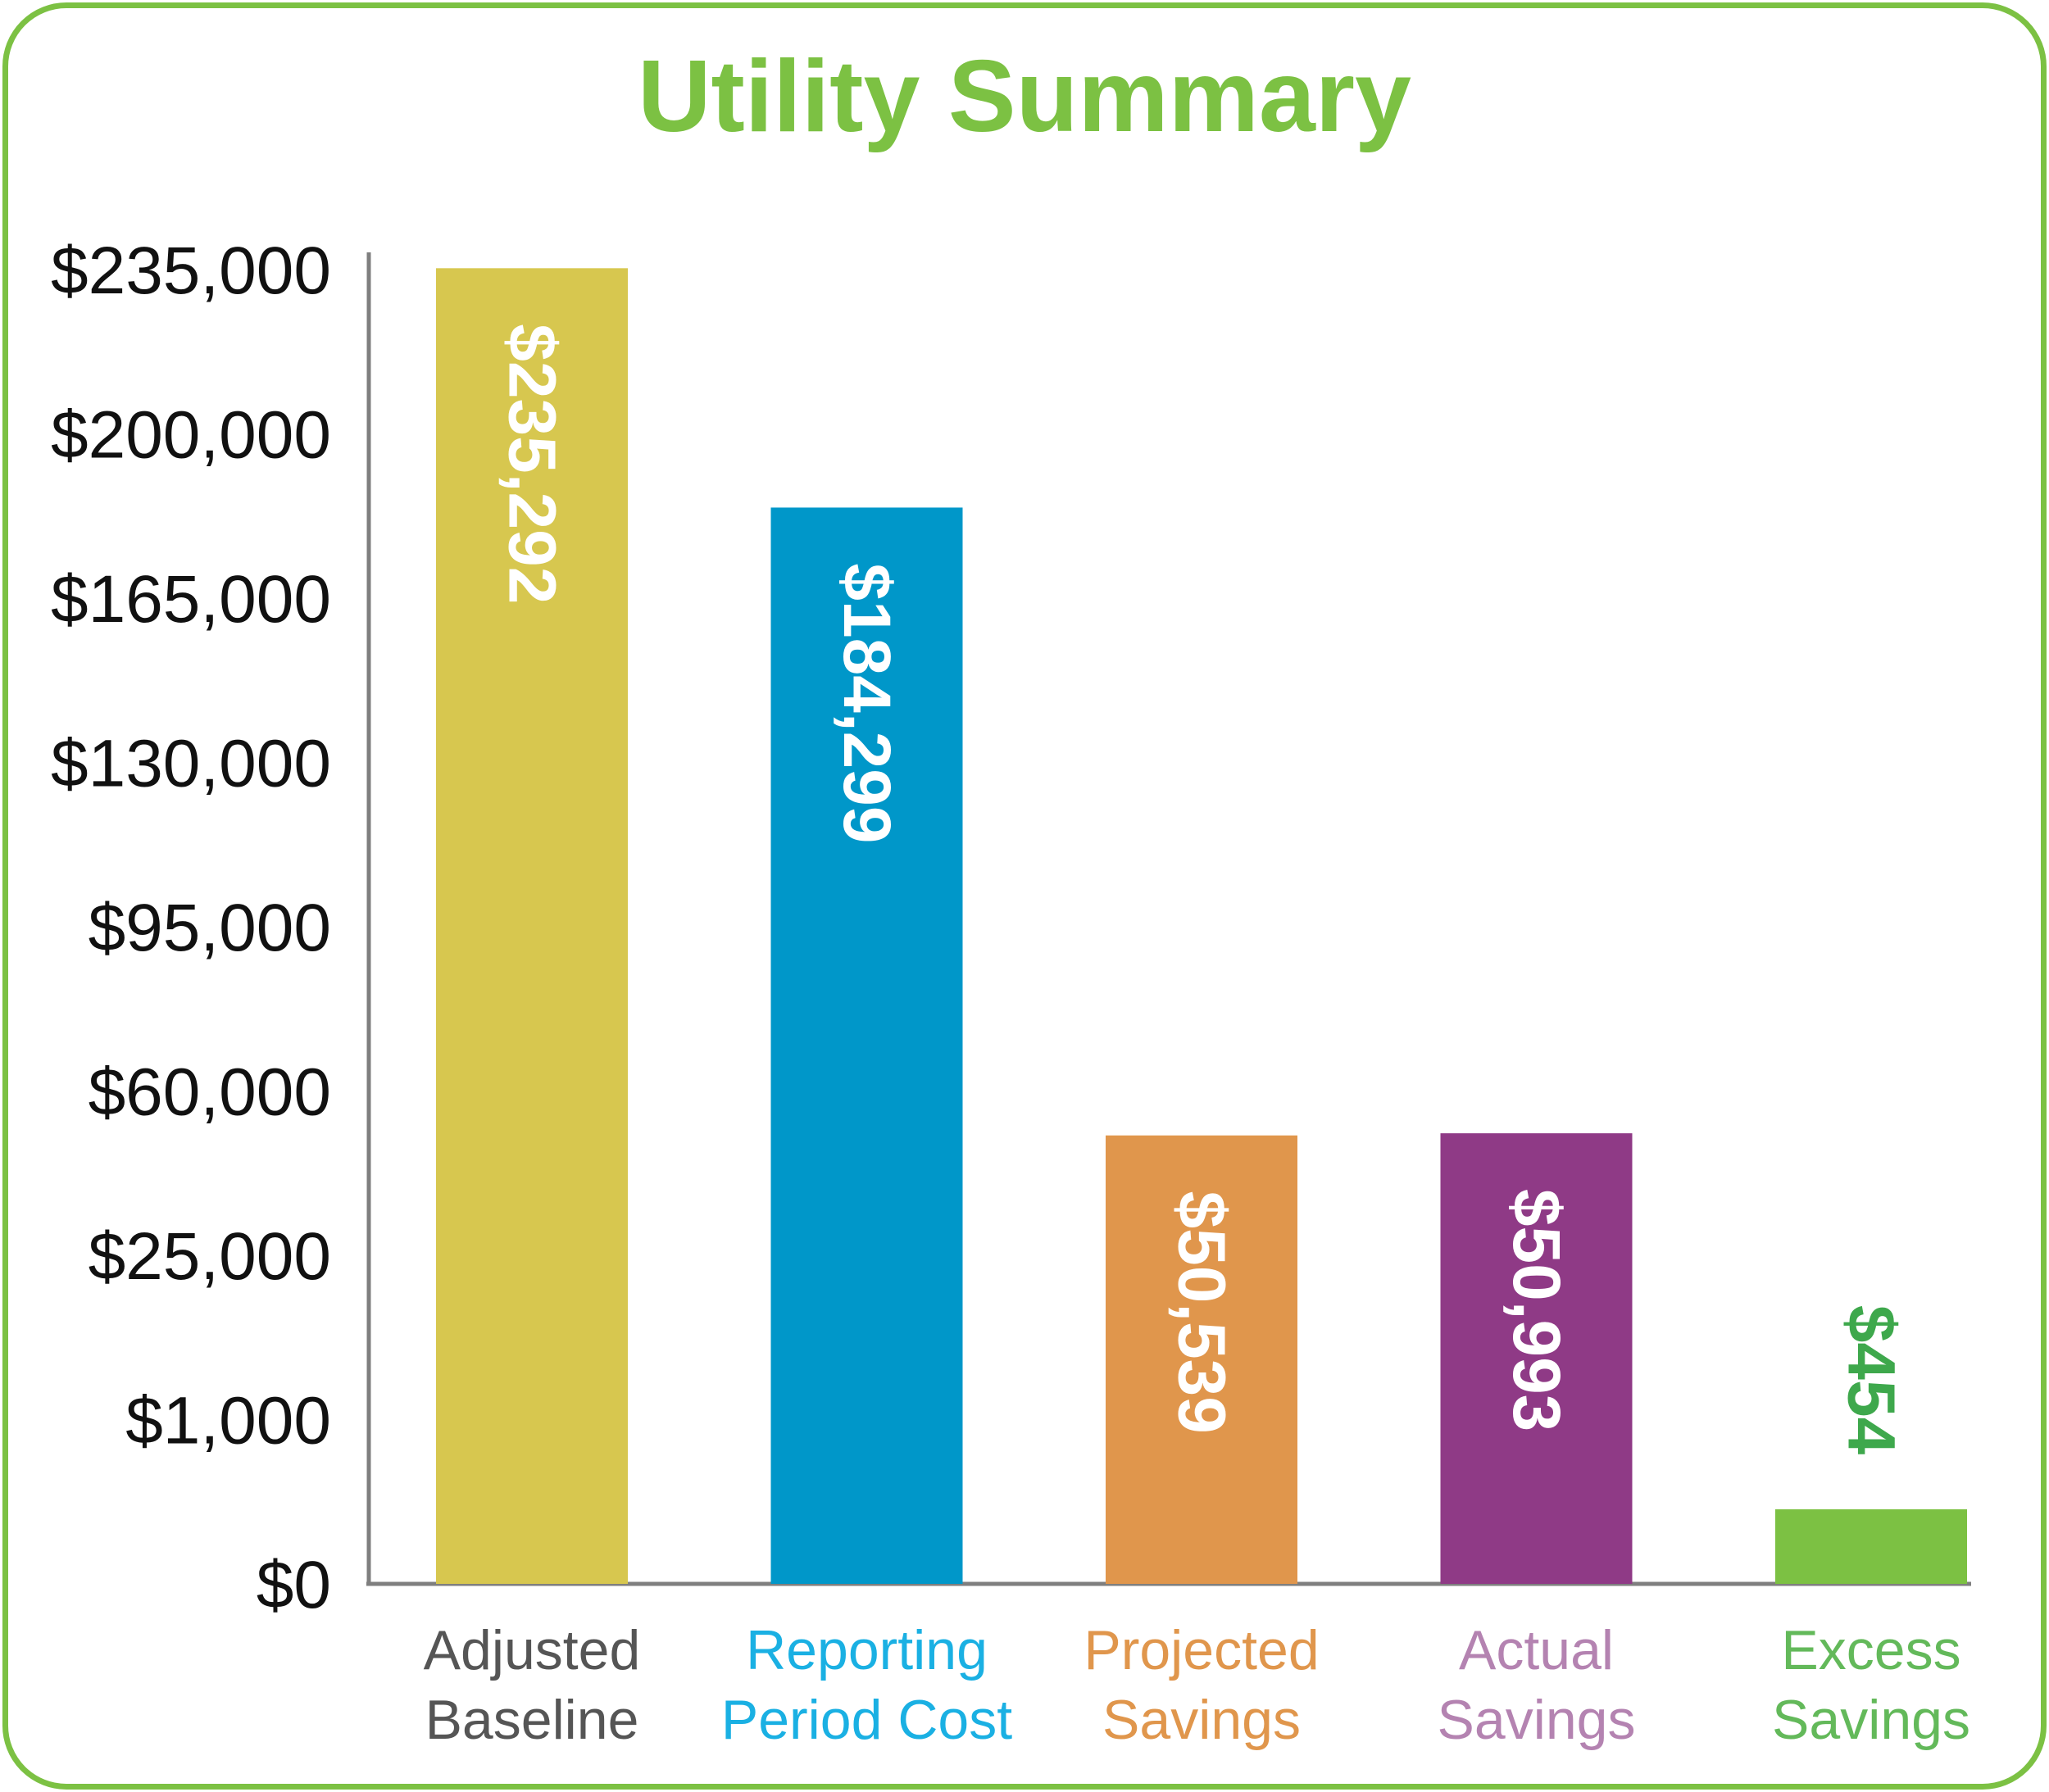 The image size is (2049, 1792). I want to click on y-tick-label: $200,000, so click(191, 435).